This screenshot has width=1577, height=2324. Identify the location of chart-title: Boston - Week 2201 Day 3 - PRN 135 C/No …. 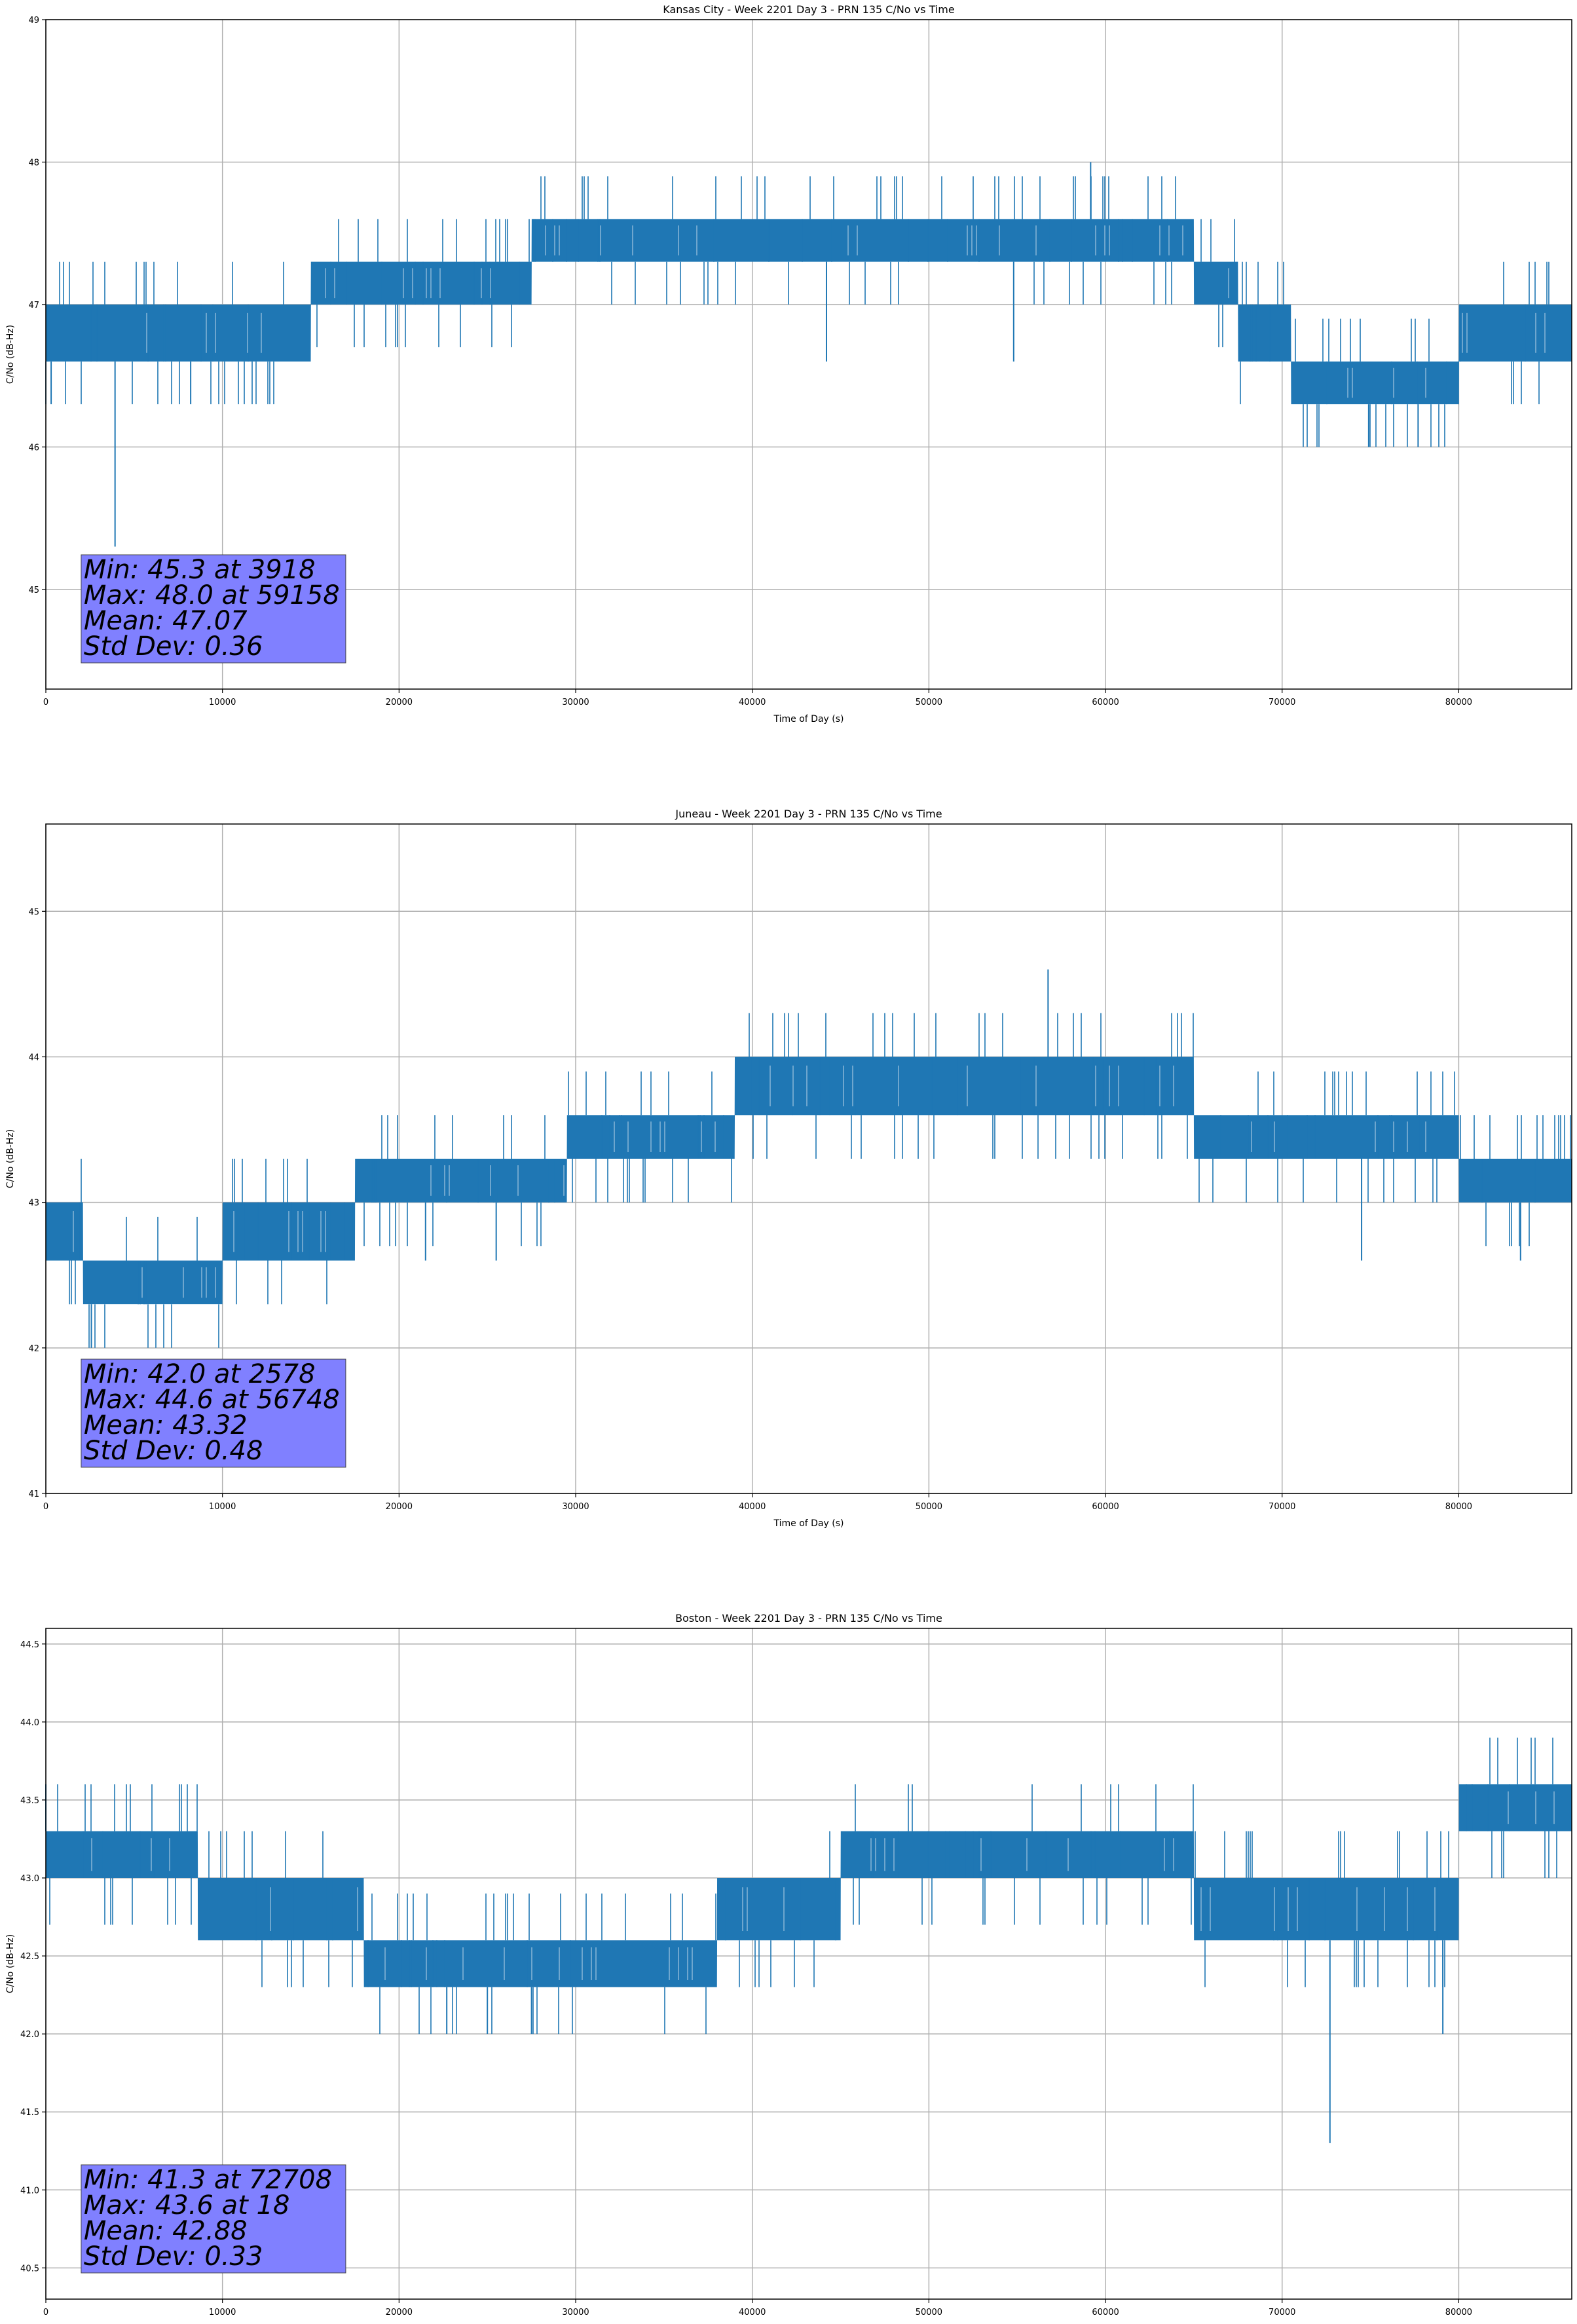
(808, 1618).